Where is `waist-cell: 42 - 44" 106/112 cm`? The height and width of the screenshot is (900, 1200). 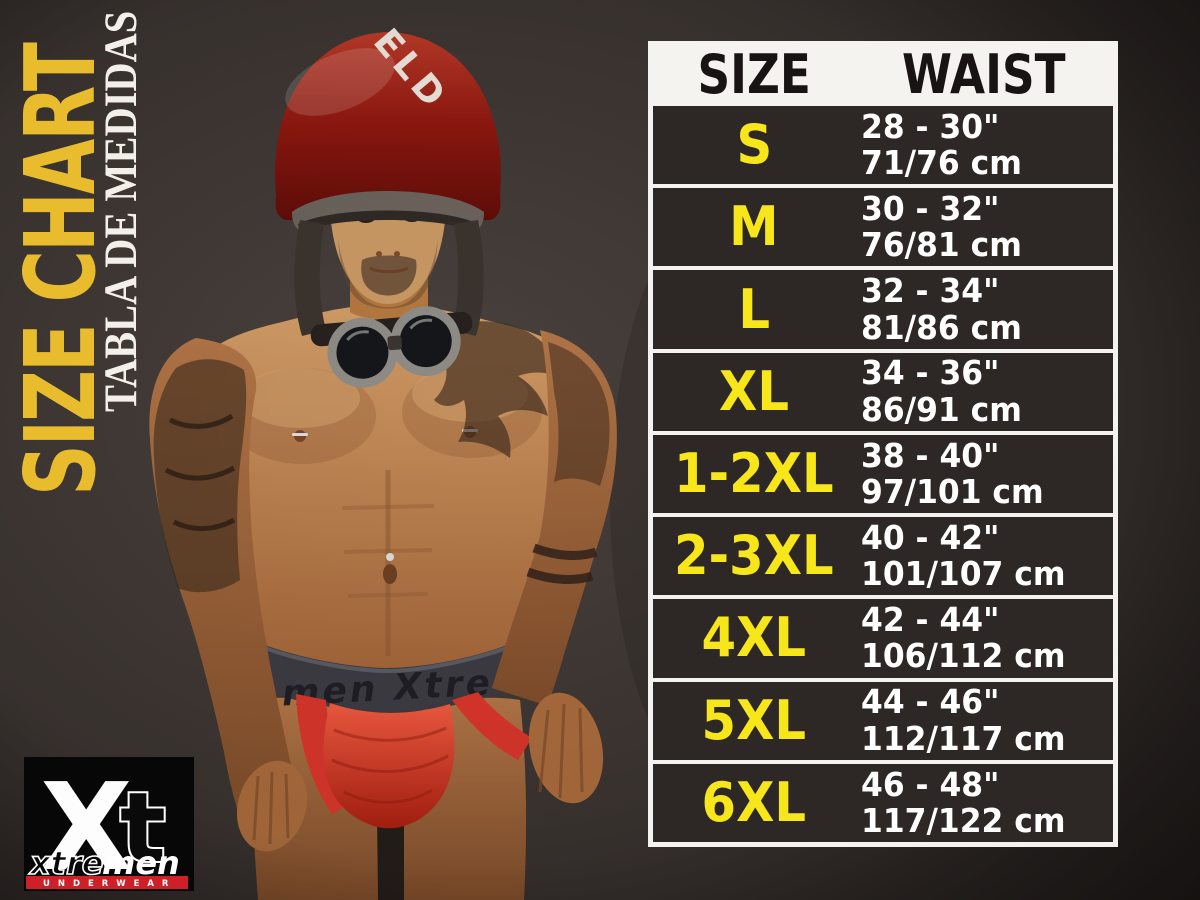 waist-cell: 42 - 44" 106/112 cm is located at coordinates (984, 638).